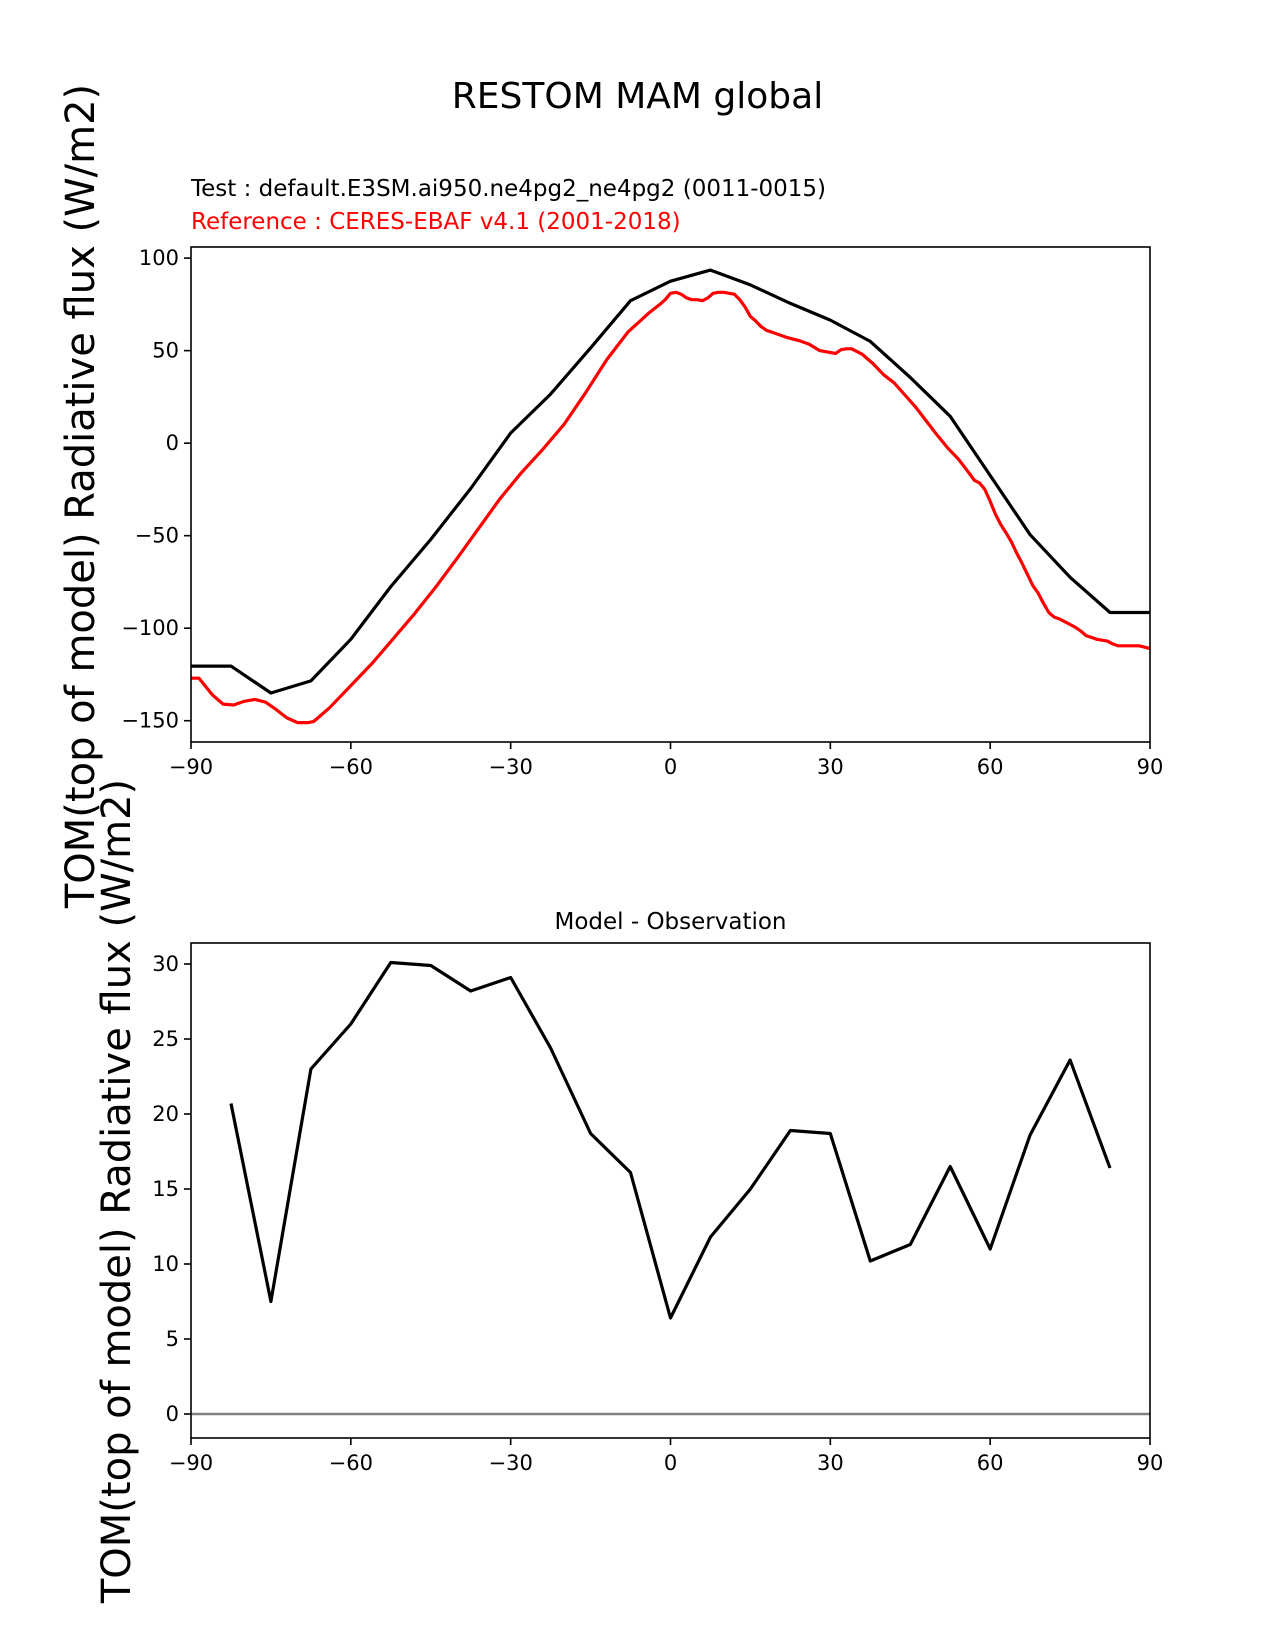 This screenshot has height=1650, width=1275. Describe the element at coordinates (165, 964) in the screenshot. I see `bottom-chart-ytick-label: 30` at that location.